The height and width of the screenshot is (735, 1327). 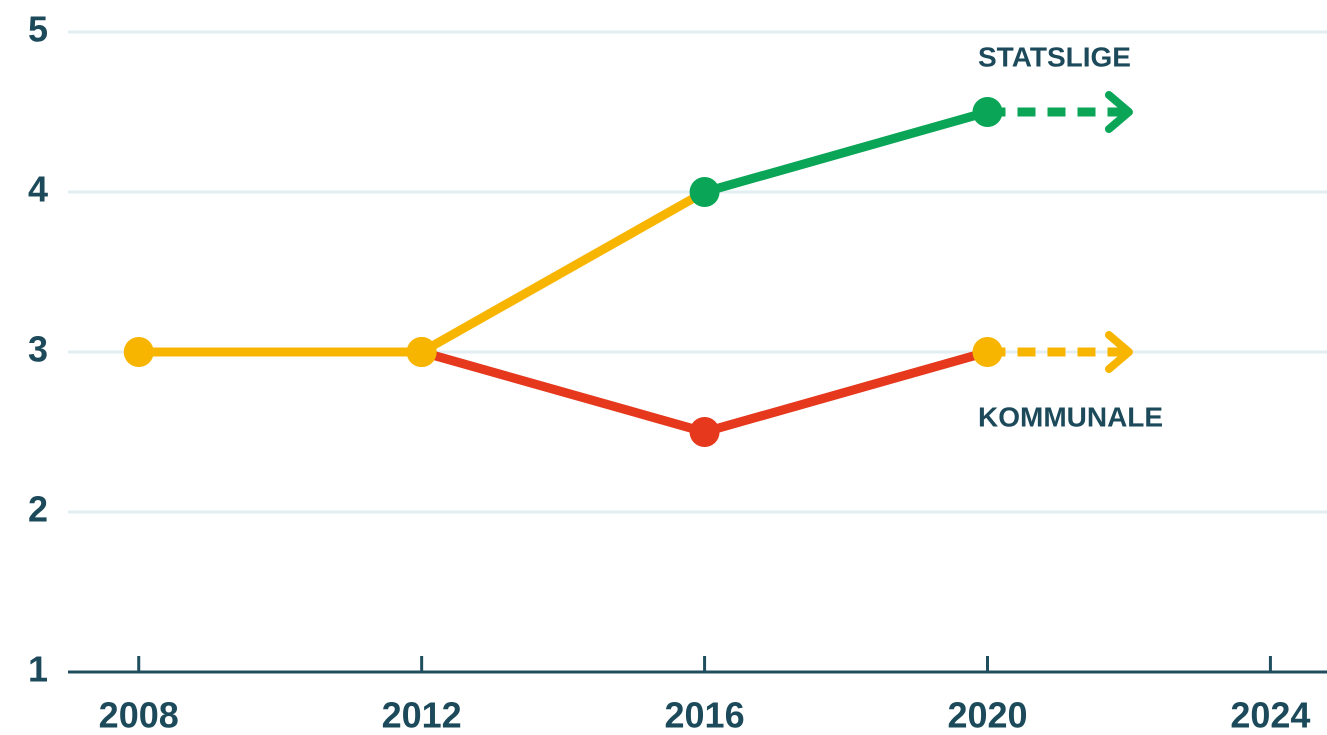 What do you see at coordinates (1270, 715) in the screenshot?
I see `x-tick-label: 2024` at bounding box center [1270, 715].